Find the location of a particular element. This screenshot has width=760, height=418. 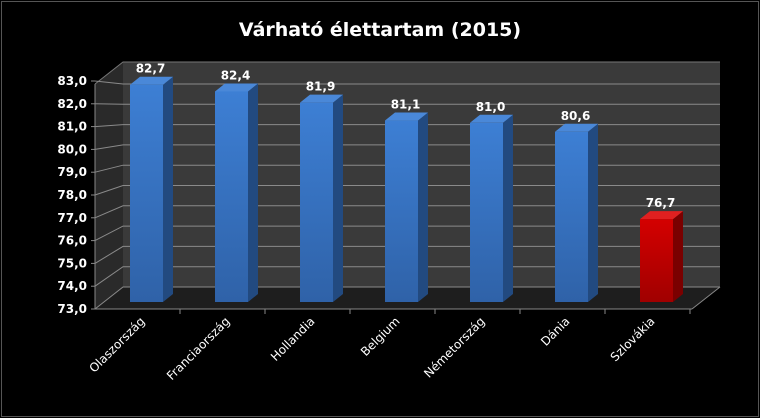

x-tick-label: Dánia is located at coordinates (555, 331).